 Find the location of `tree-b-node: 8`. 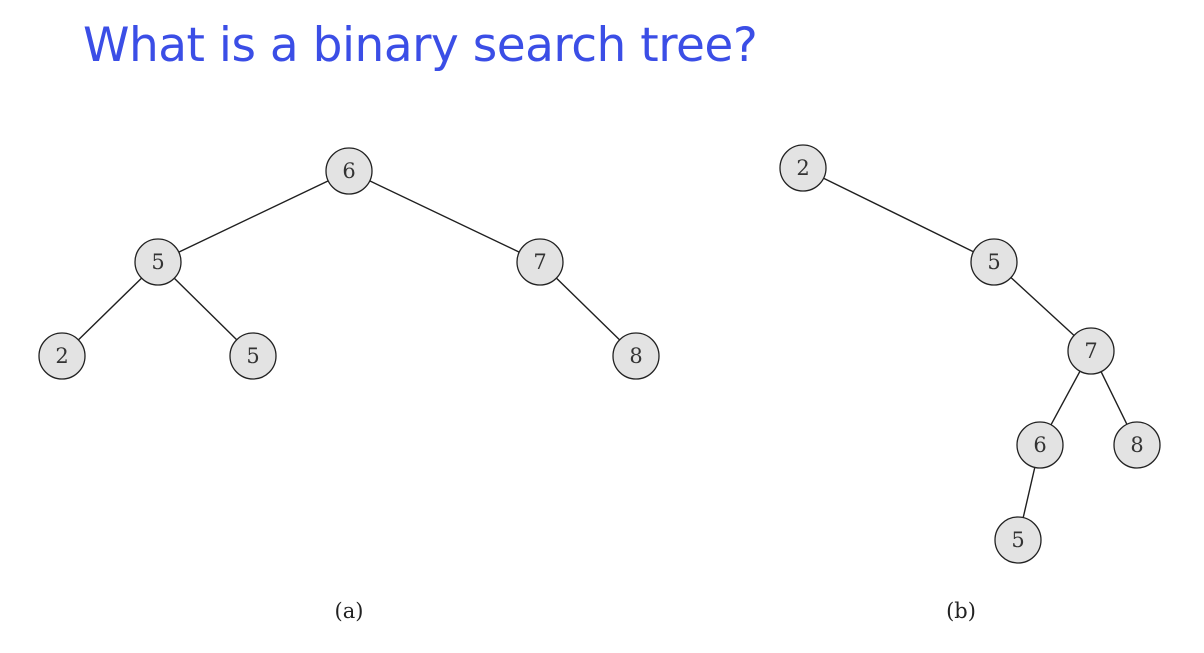

tree-b-node: 8 is located at coordinates (1137, 445).